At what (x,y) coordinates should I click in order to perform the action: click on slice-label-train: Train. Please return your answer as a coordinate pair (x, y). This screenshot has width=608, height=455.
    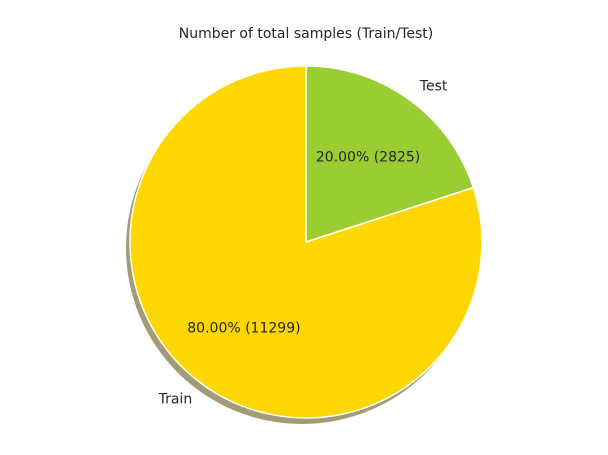
    Looking at the image, I should click on (175, 400).